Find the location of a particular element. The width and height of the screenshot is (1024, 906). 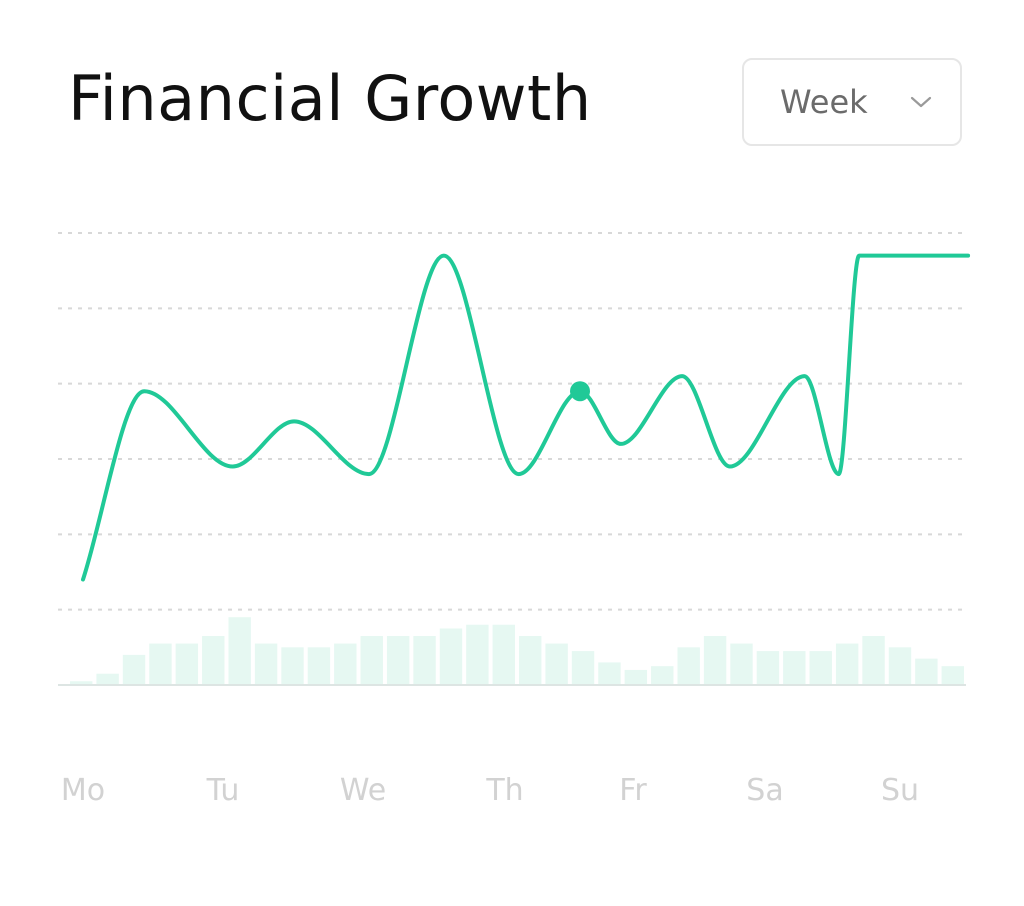

period-dropdown: Week is located at coordinates (852, 102).